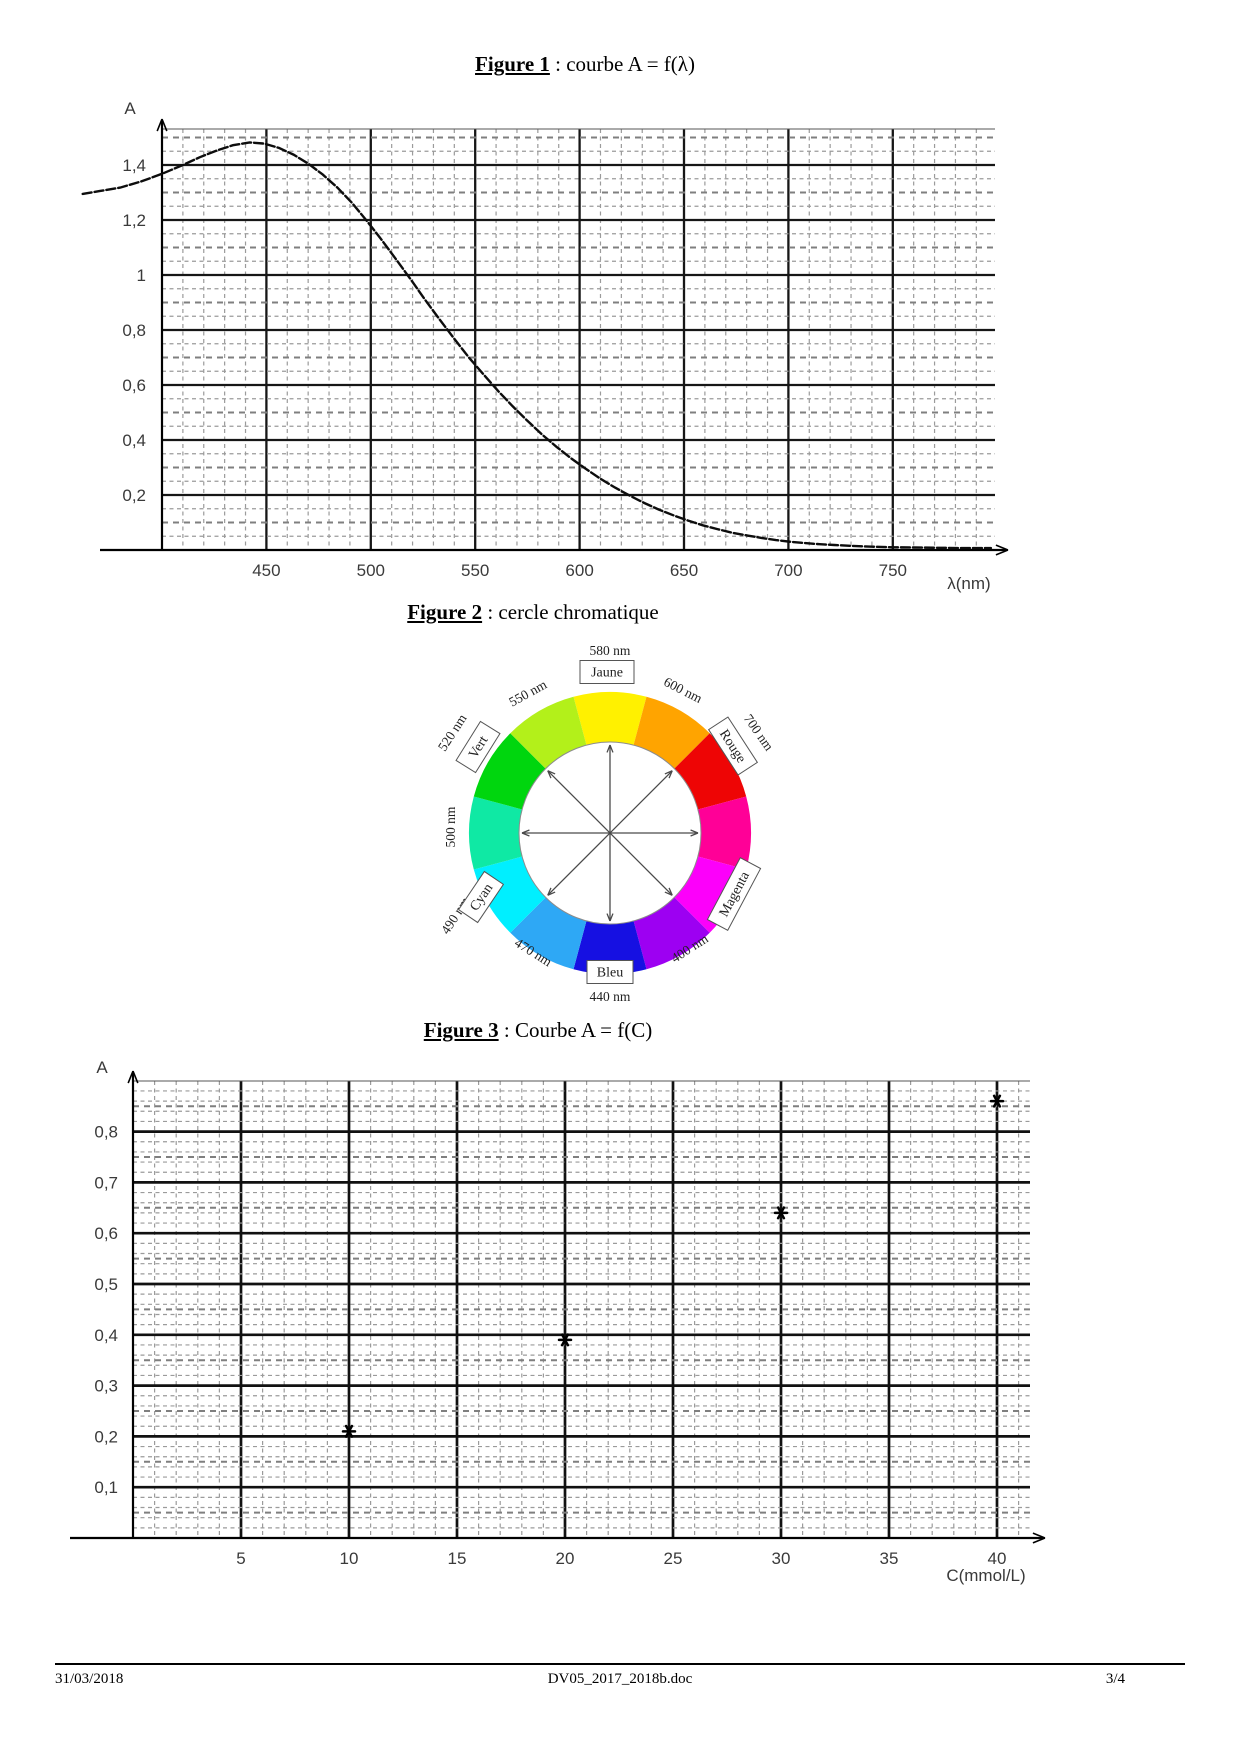 This screenshot has height=1754, width=1240. Describe the element at coordinates (240, 1558) in the screenshot. I see `svg-text: 5` at that location.